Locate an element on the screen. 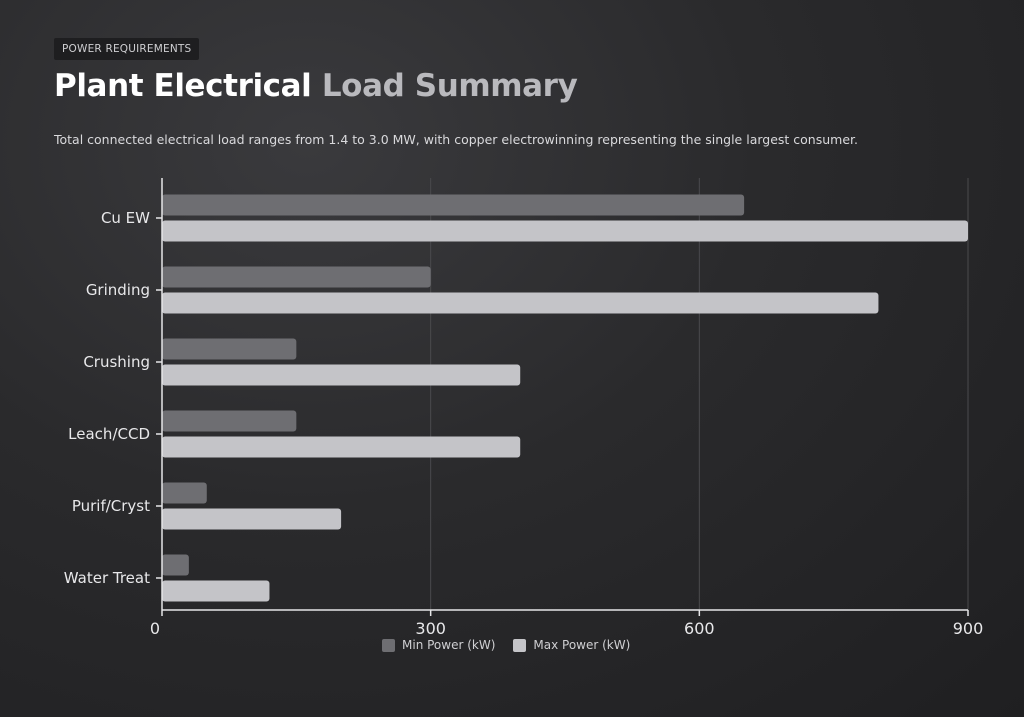 The image size is (1024, 717). x-tick-label: 300 is located at coordinates (430, 628).